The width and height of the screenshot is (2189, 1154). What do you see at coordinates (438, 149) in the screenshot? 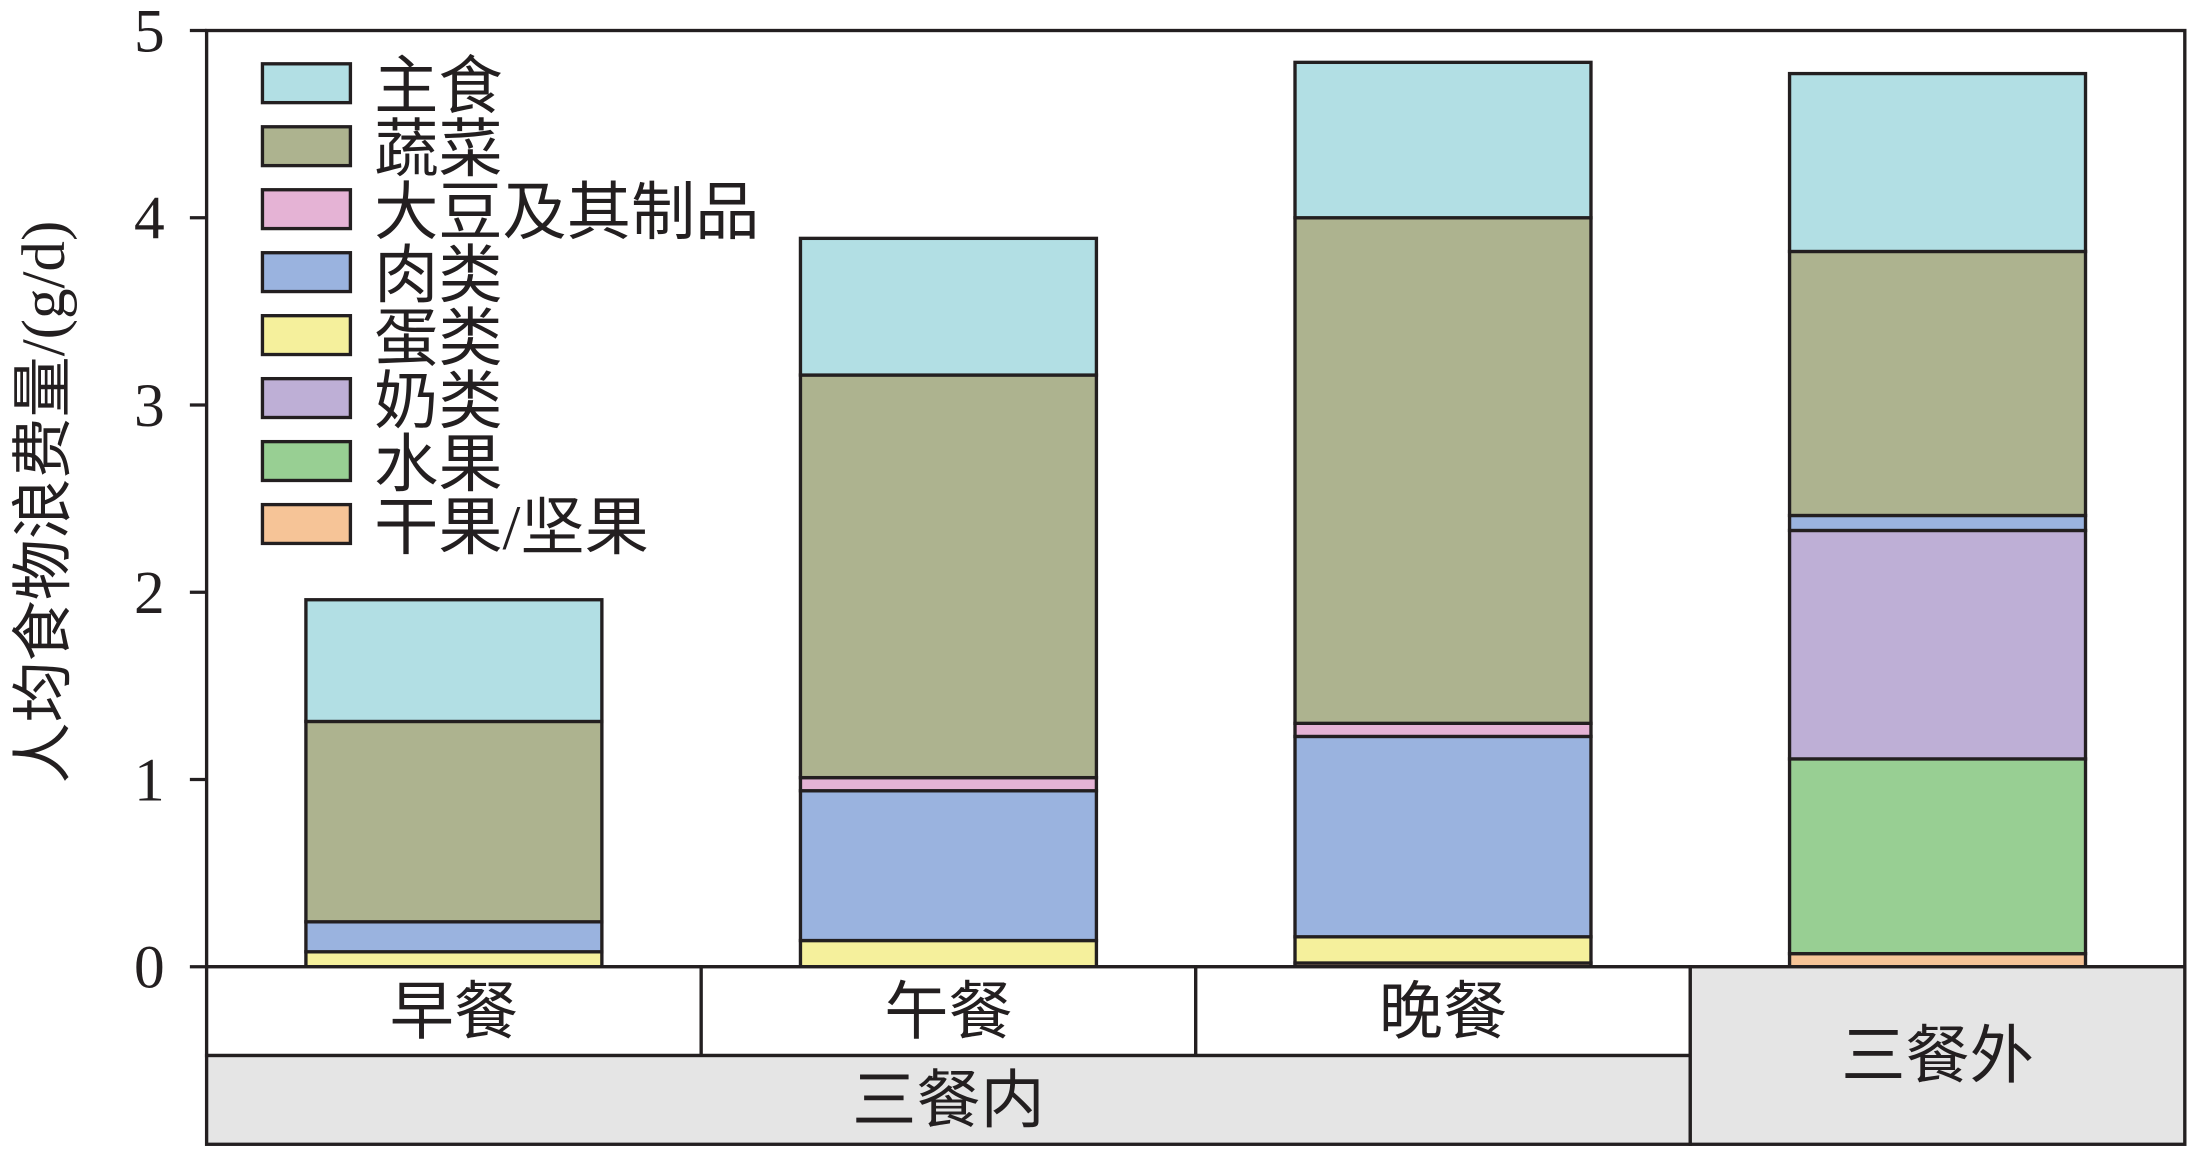
I see `legend-label: 蔬菜` at bounding box center [438, 149].